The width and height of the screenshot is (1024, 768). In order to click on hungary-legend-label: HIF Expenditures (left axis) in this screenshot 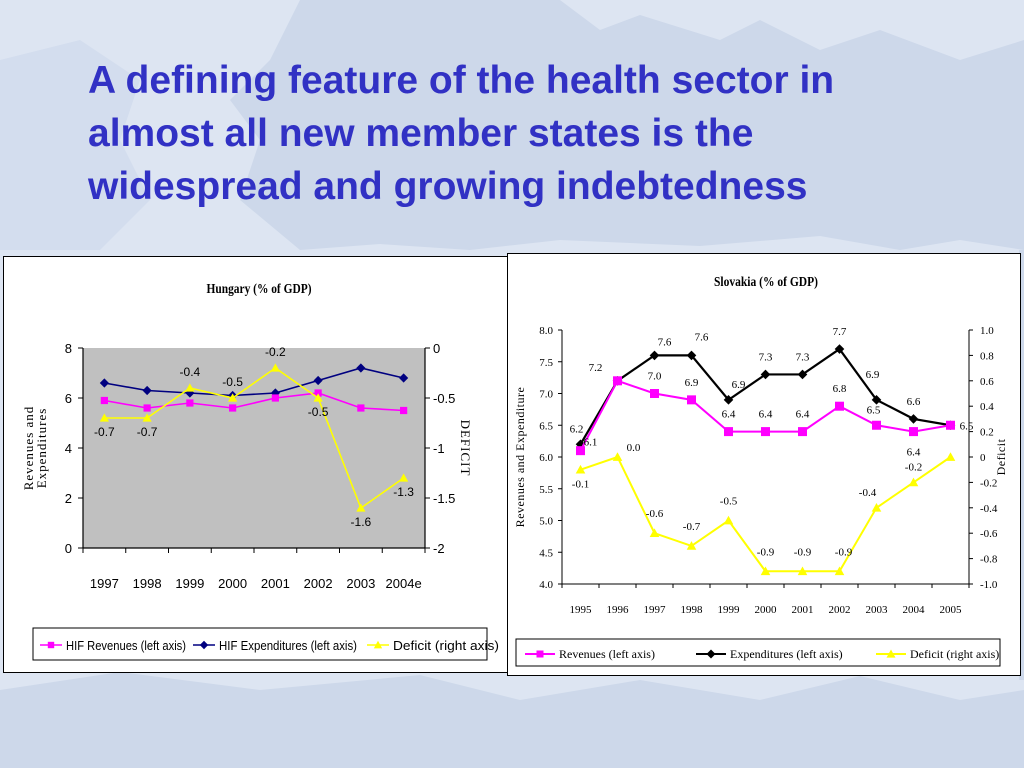, I will do `click(288, 645)`.